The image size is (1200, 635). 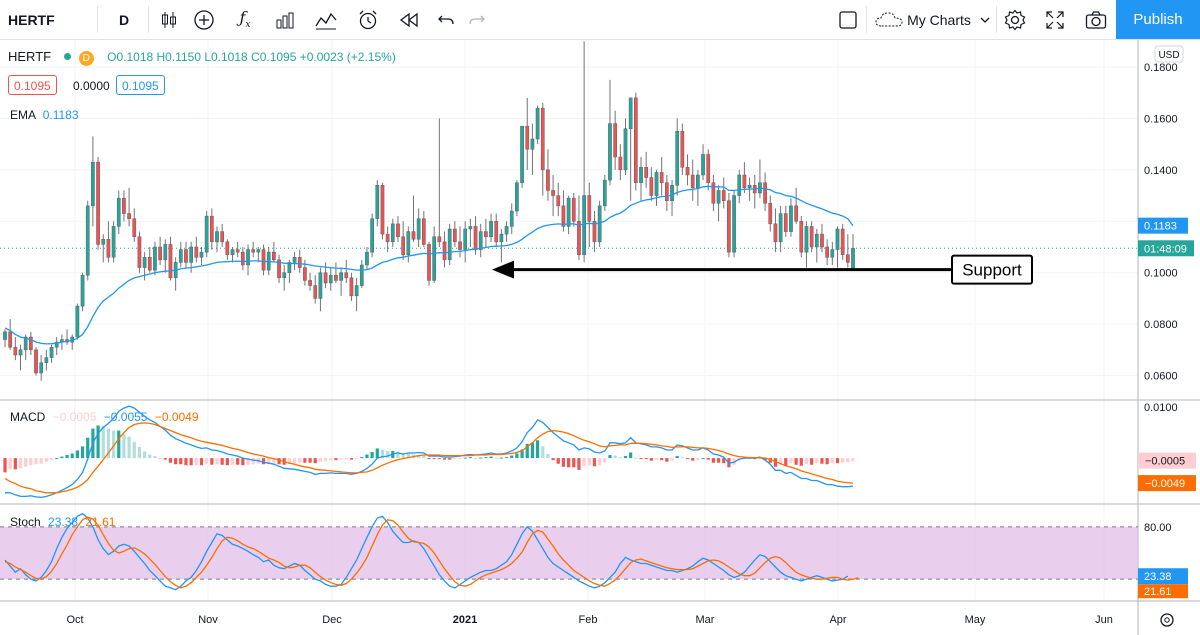 I want to click on settings-button, so click(x=1015, y=19).